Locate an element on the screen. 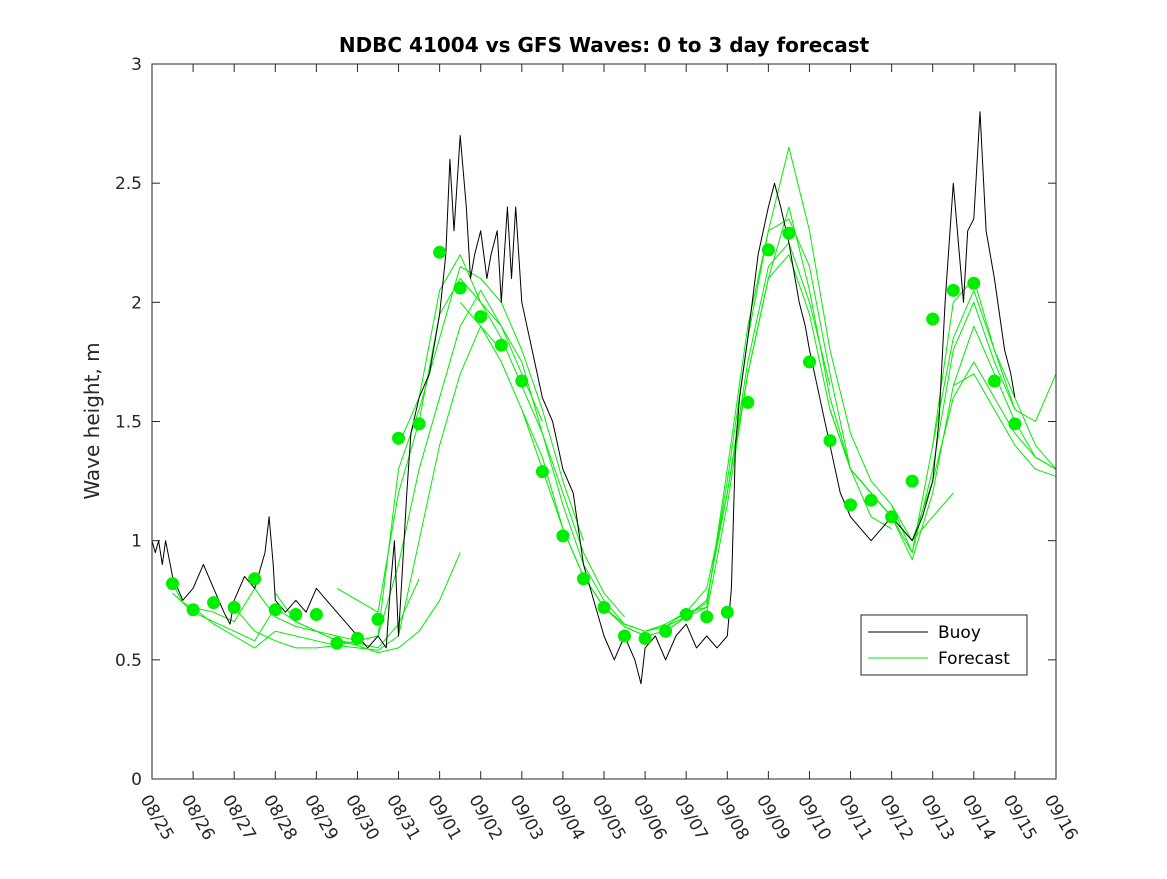  y-axis-label: Wave height, m is located at coordinates (92, 420).